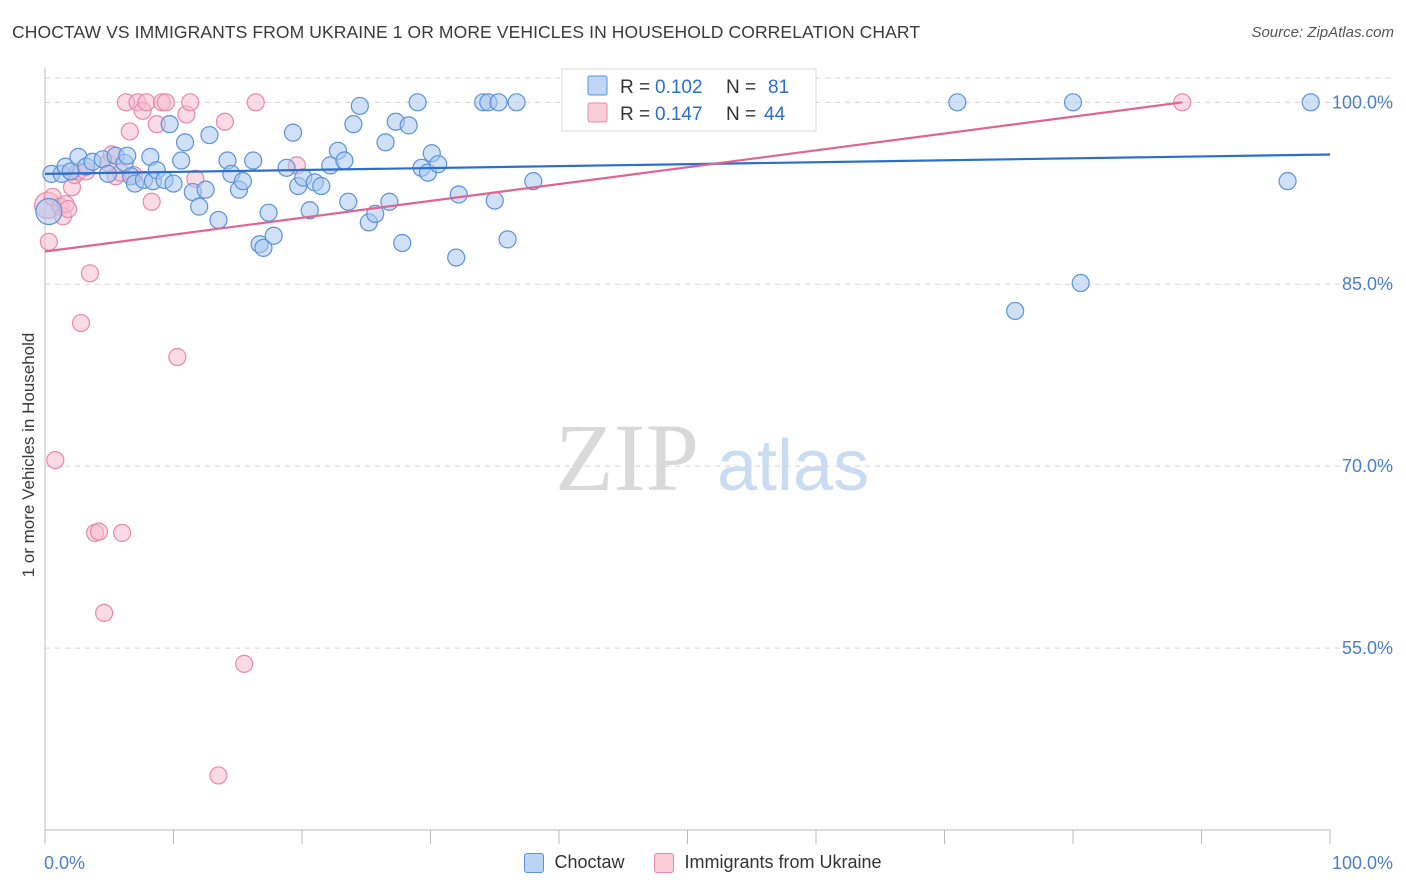 This screenshot has width=1406, height=892. I want to click on legend-r-label-2: R =, so click(635, 114).